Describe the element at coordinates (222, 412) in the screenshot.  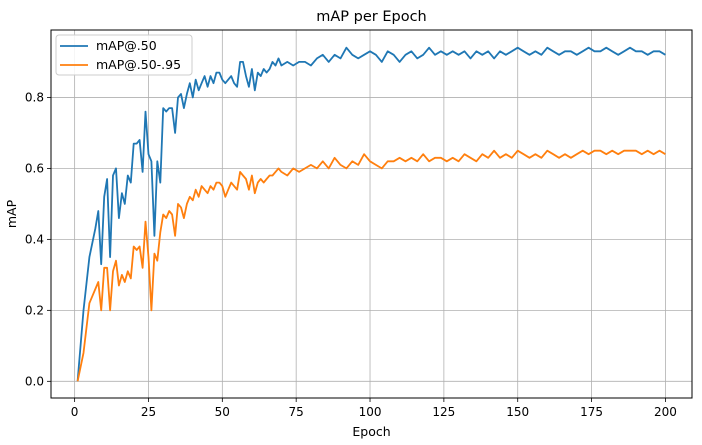
I see `x-tick-label: 50` at that location.